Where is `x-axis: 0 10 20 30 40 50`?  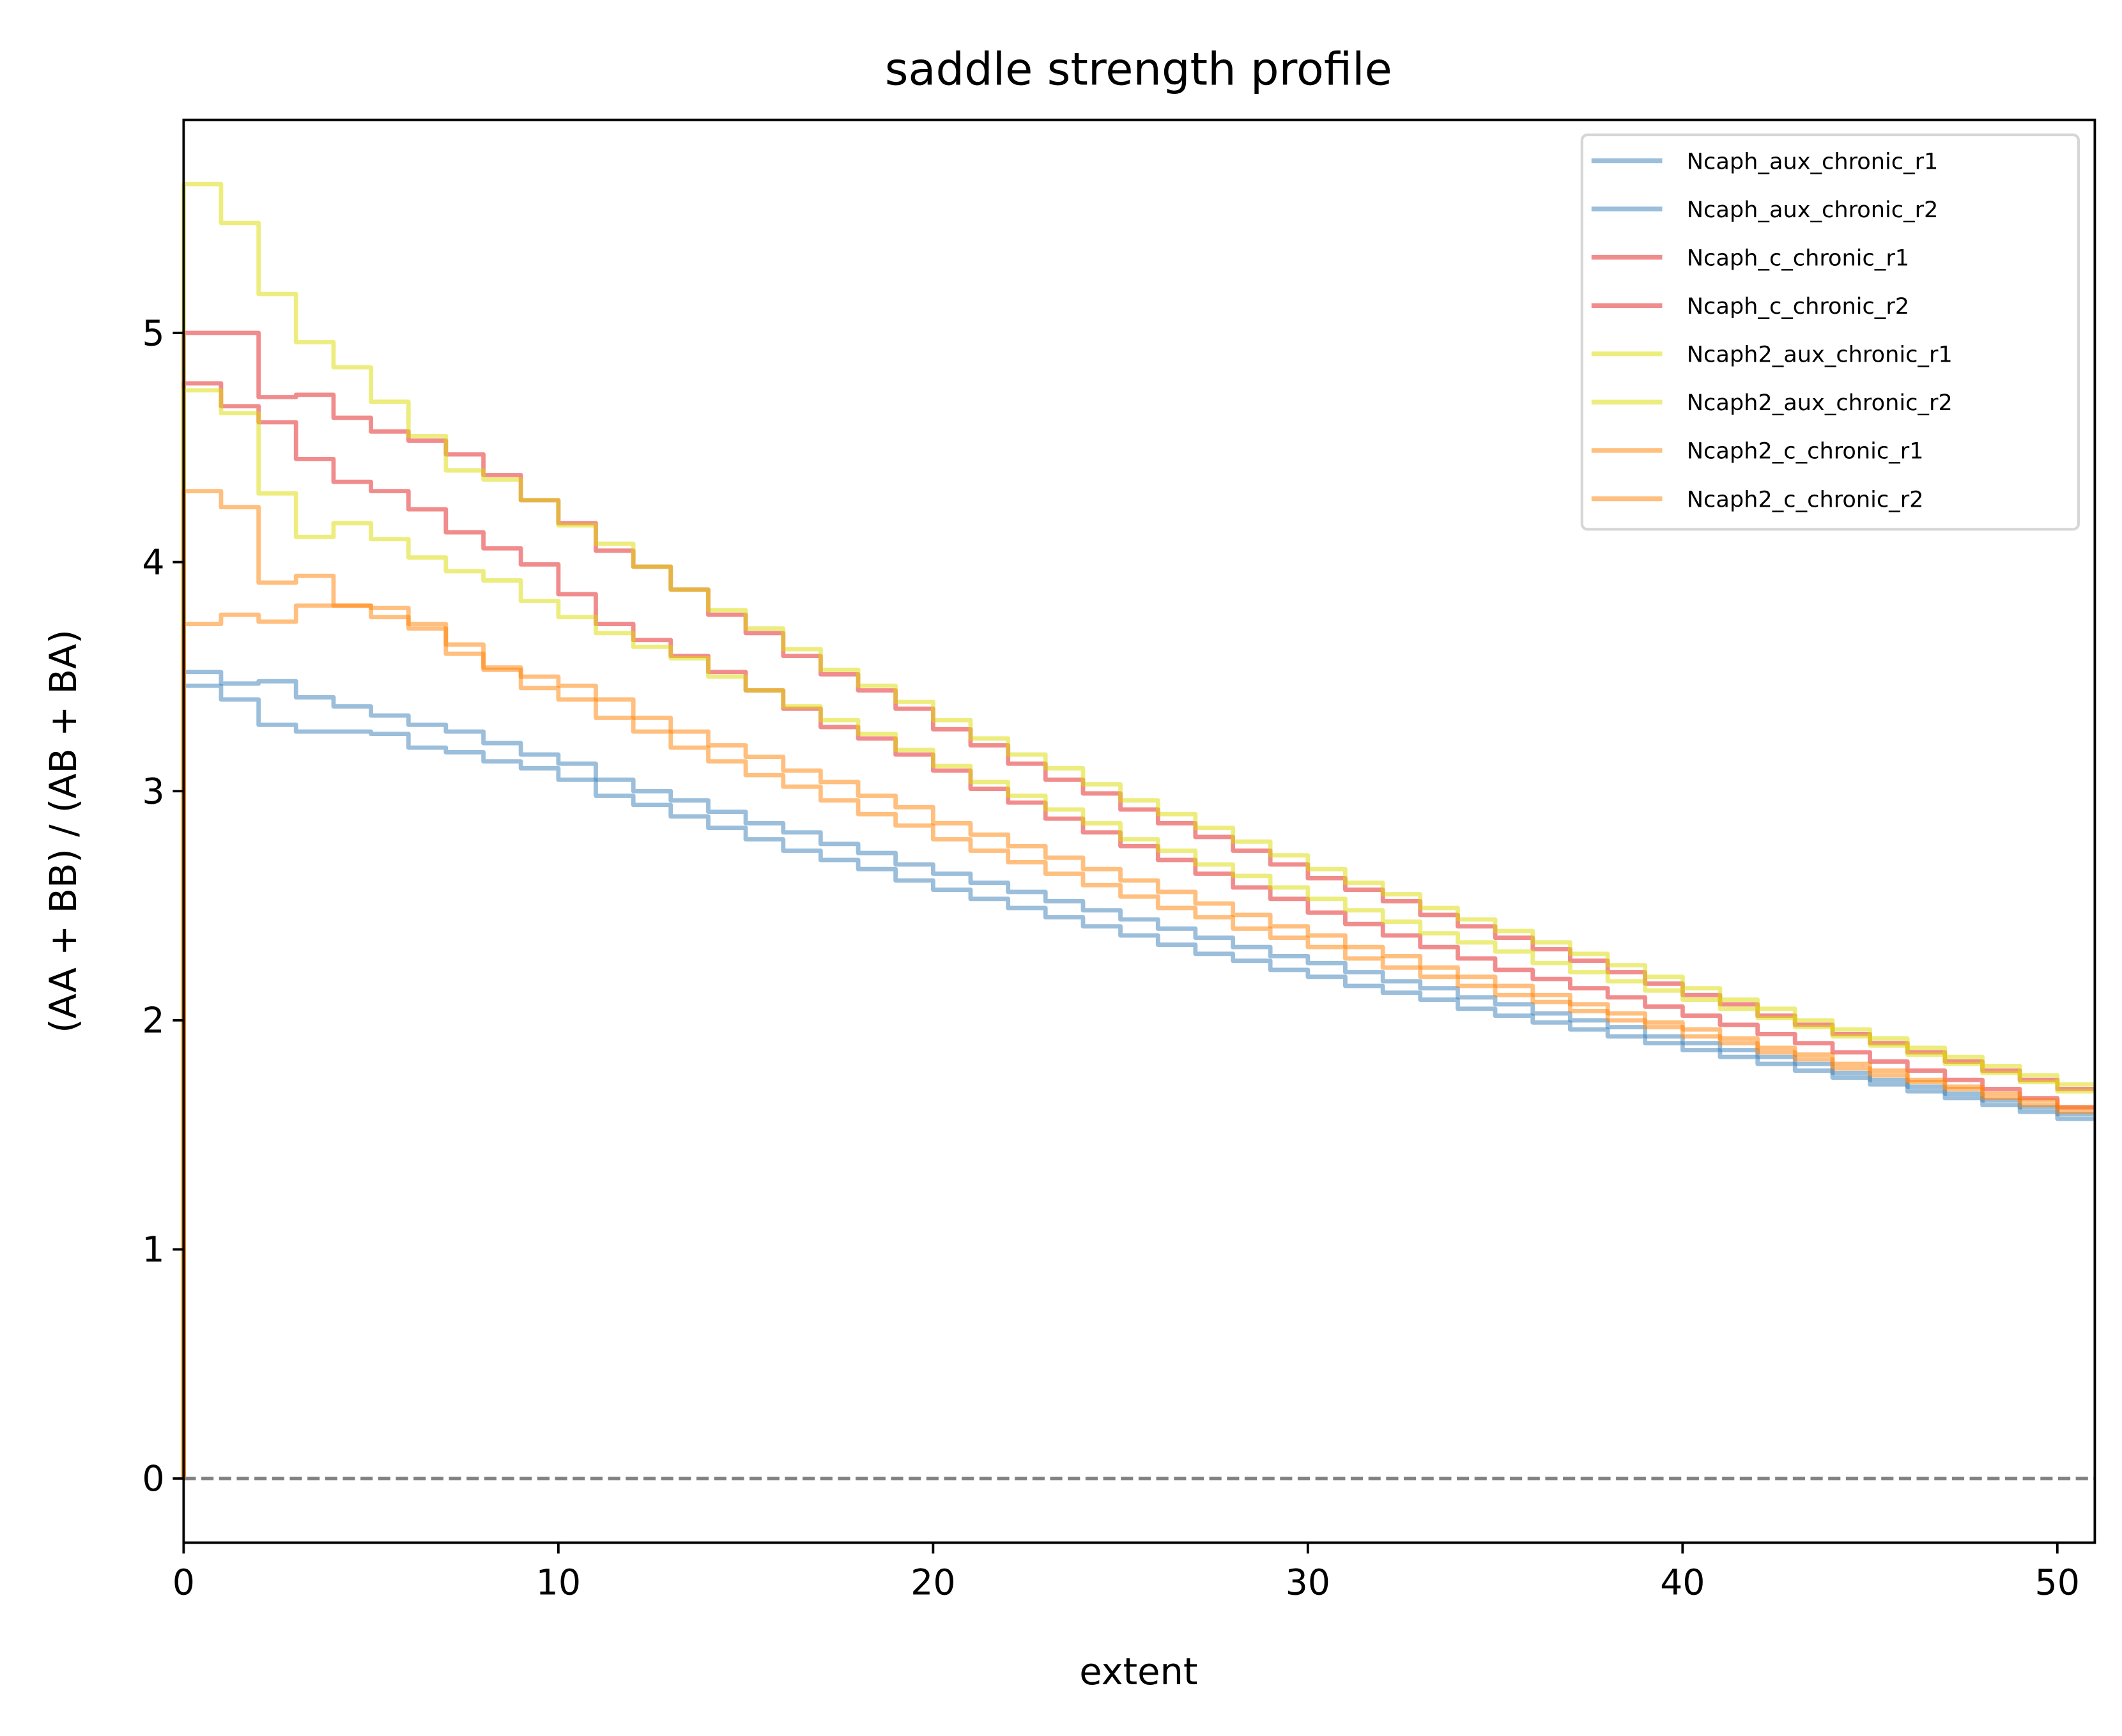 x-axis: 0 10 20 30 40 50 is located at coordinates (1126, 1573).